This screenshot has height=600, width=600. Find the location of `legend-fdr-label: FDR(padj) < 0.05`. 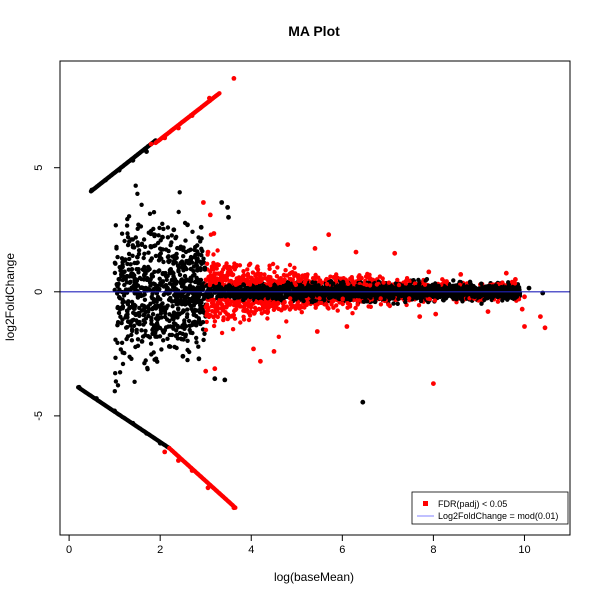

legend-fdr-label: FDR(padj) < 0.05 is located at coordinates (472, 504).